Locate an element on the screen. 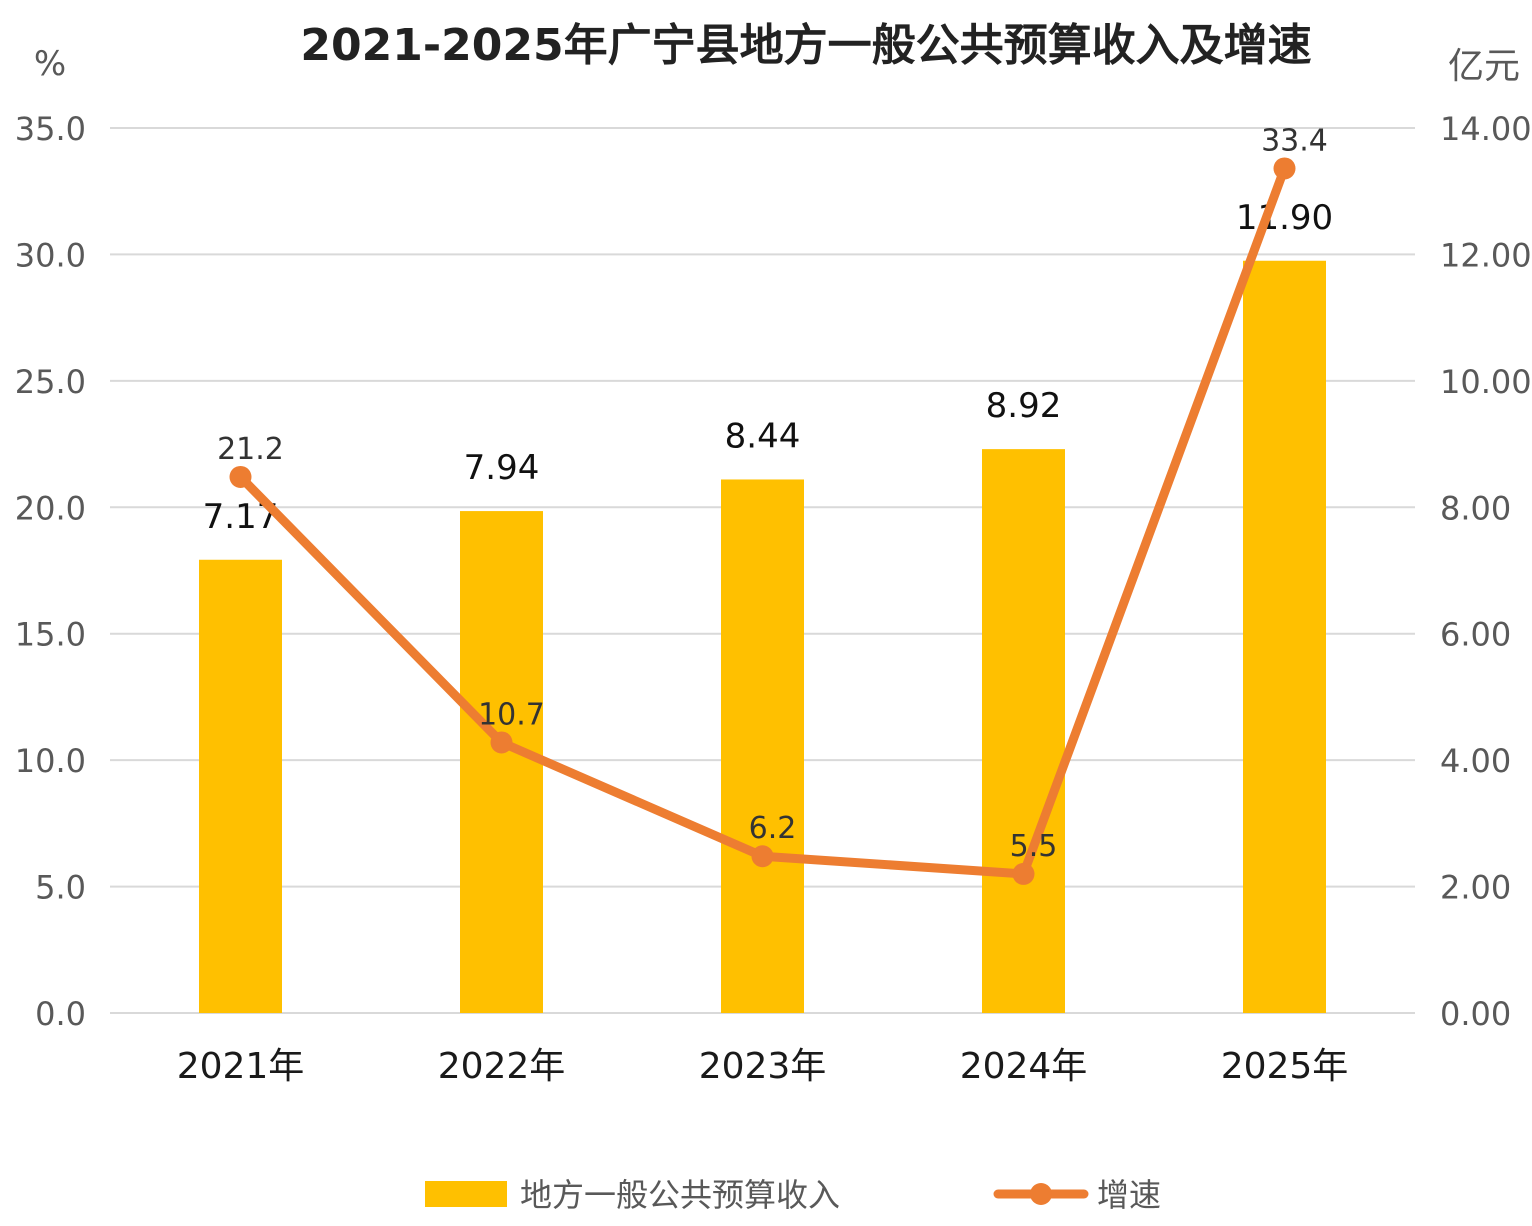 The width and height of the screenshot is (1532, 1226). category-label: 2023年 is located at coordinates (763, 1066).